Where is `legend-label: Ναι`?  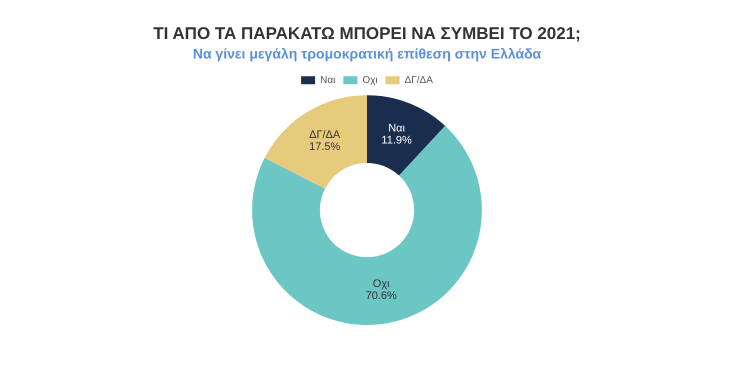 legend-label: Ναι is located at coordinates (328, 80).